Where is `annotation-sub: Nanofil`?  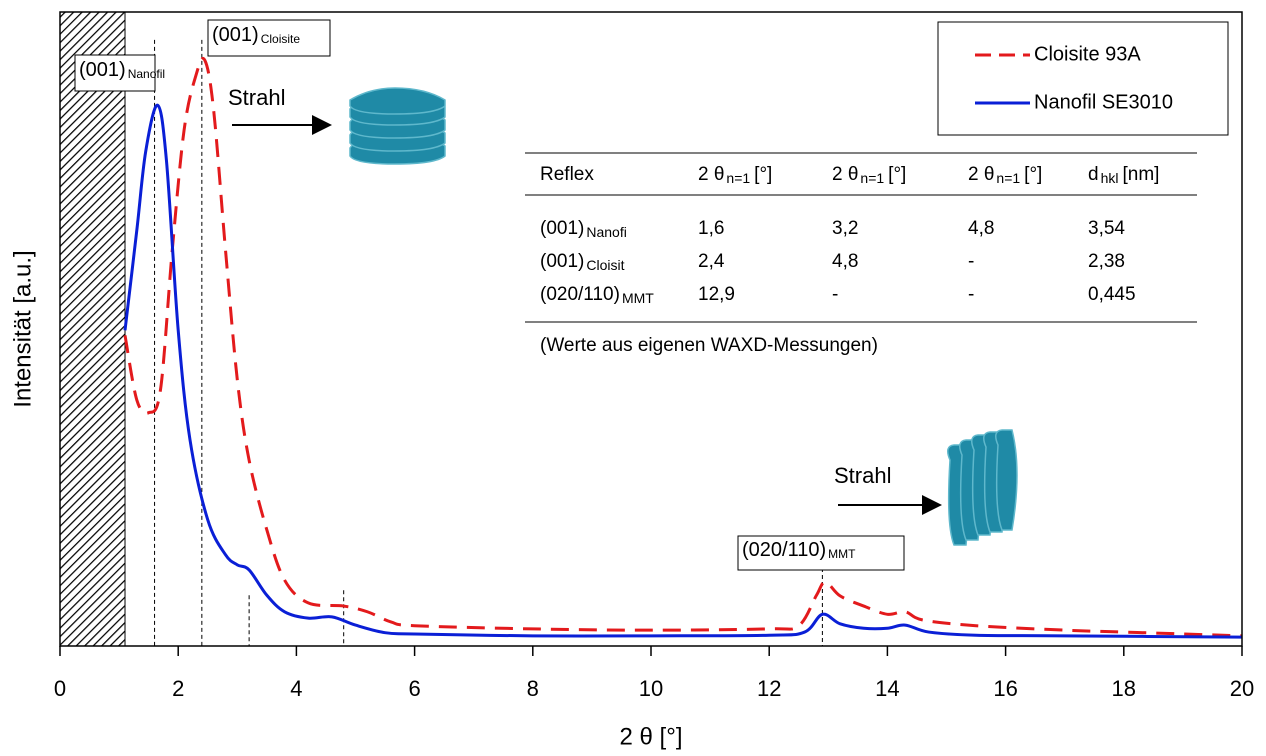 annotation-sub: Nanofil is located at coordinates (146, 74).